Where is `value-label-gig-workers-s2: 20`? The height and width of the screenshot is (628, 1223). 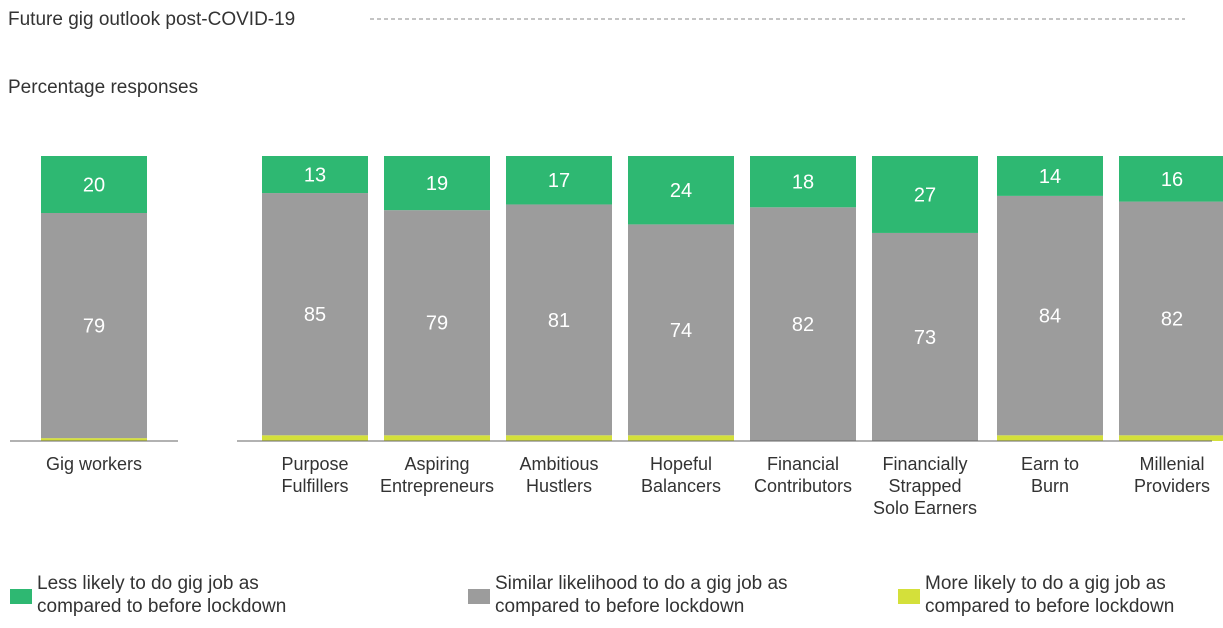 value-label-gig-workers-s2: 20 is located at coordinates (94, 186).